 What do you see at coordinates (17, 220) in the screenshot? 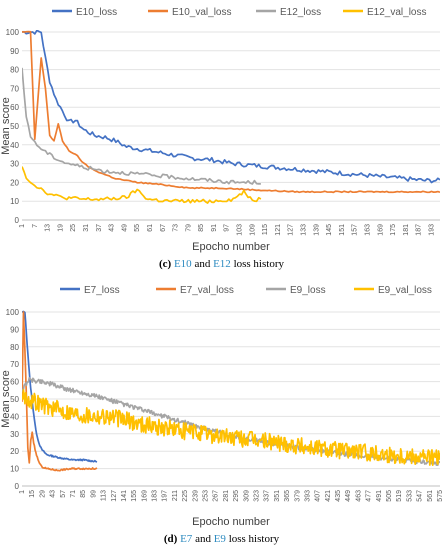
I see `y-tick-label-c-0: 0` at bounding box center [17, 220].